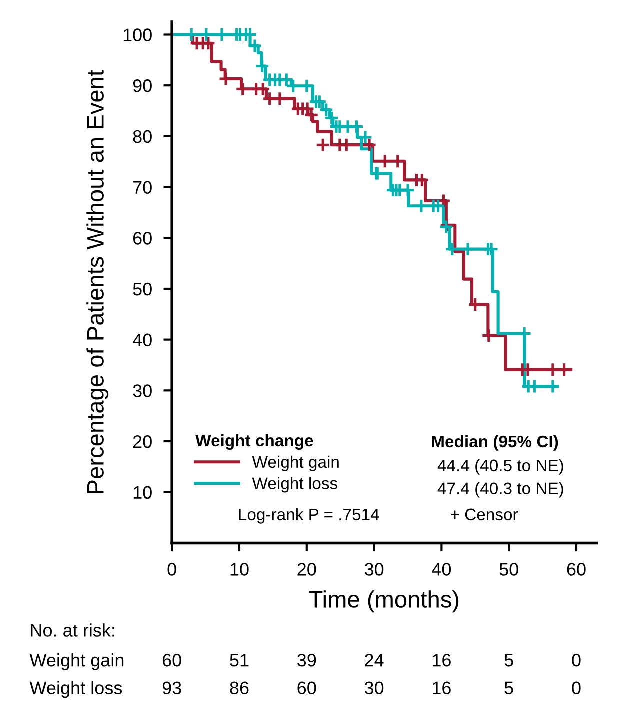 This screenshot has width=619, height=711. I want to click on y-tick-label: 40, so click(142, 340).